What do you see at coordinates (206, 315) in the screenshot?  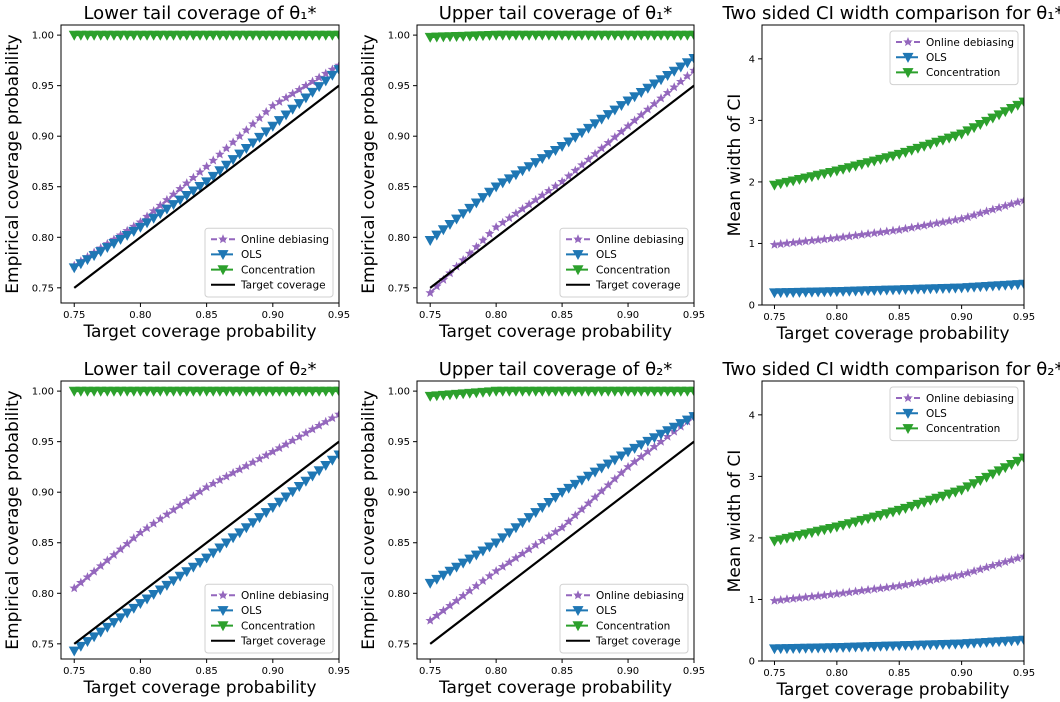 I see `x-tick-label: 0.85` at bounding box center [206, 315].